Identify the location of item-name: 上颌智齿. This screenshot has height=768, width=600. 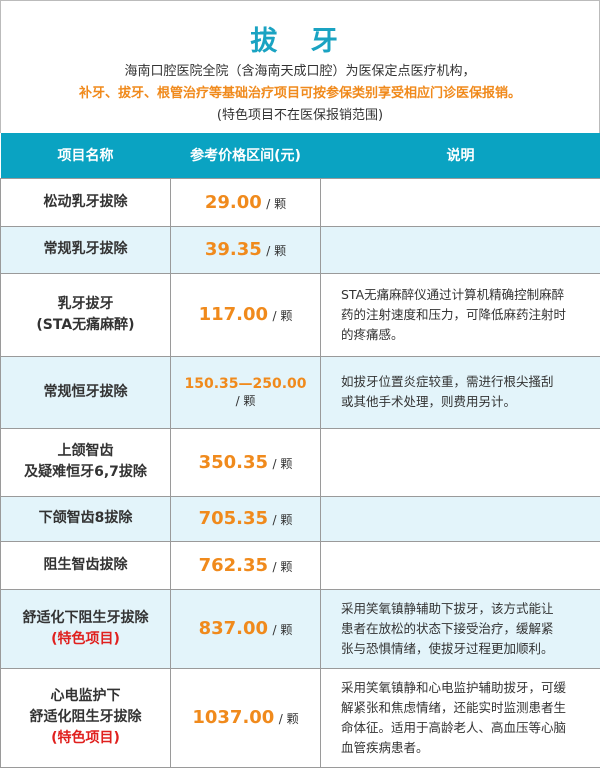
(85, 451).